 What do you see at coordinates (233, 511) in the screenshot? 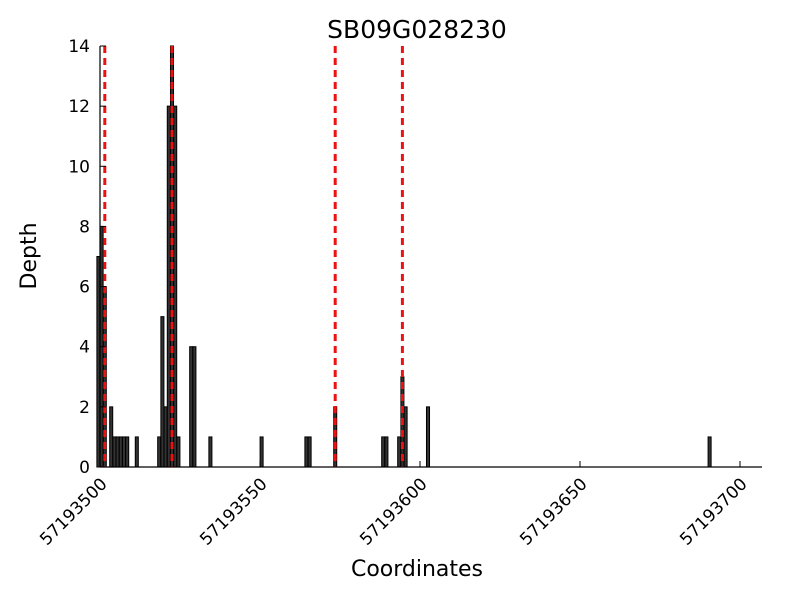
I see `x-tick-label-1: 57193550` at bounding box center [233, 511].